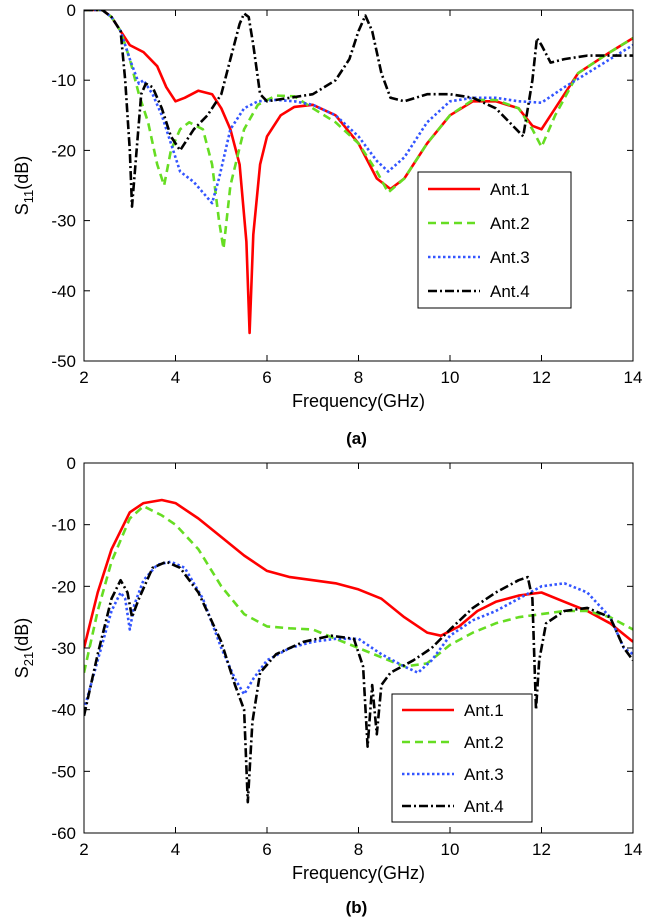 The height and width of the screenshot is (923, 645). What do you see at coordinates (357, 907) in the screenshot?
I see `figure-caption: (b)` at bounding box center [357, 907].